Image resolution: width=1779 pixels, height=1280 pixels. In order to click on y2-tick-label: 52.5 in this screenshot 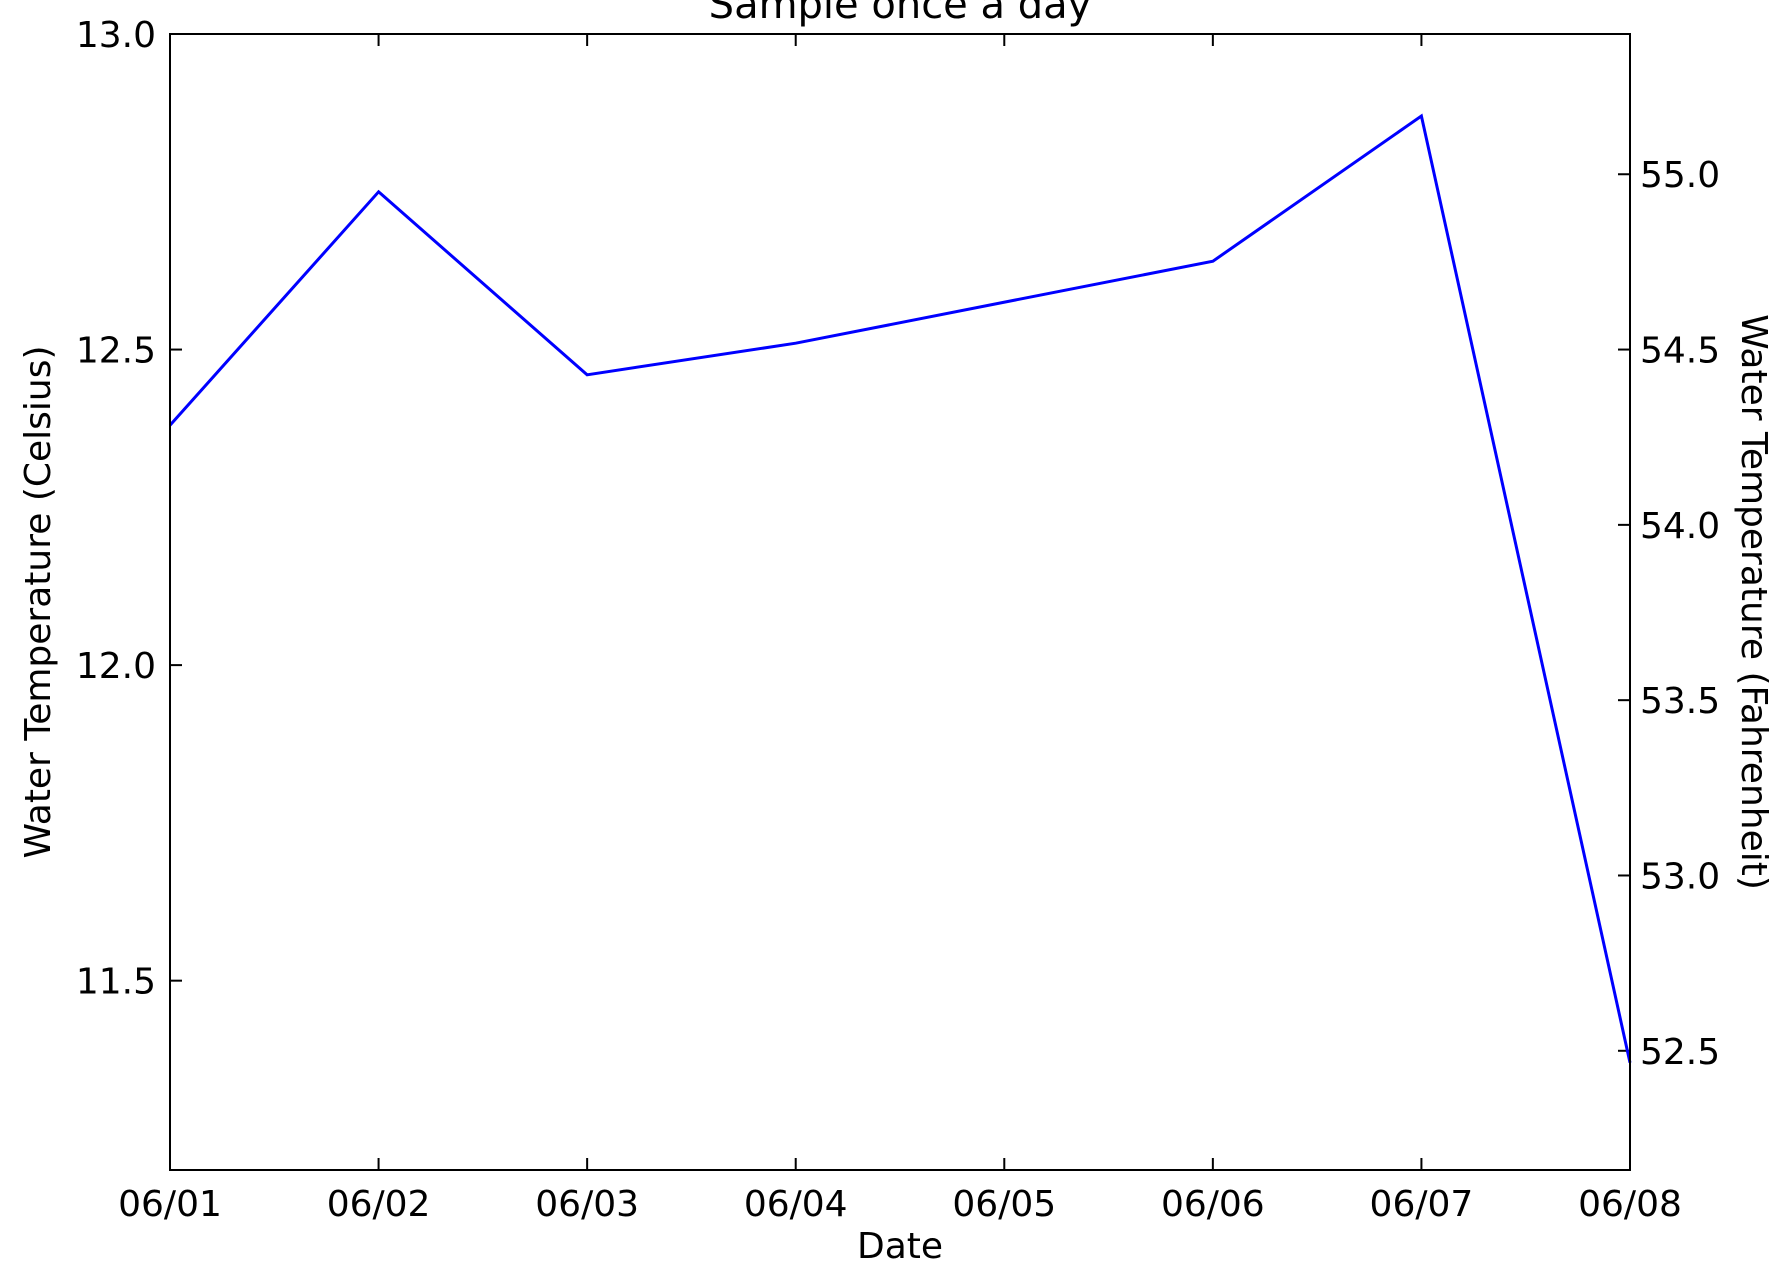, I will do `click(1680, 1052)`.